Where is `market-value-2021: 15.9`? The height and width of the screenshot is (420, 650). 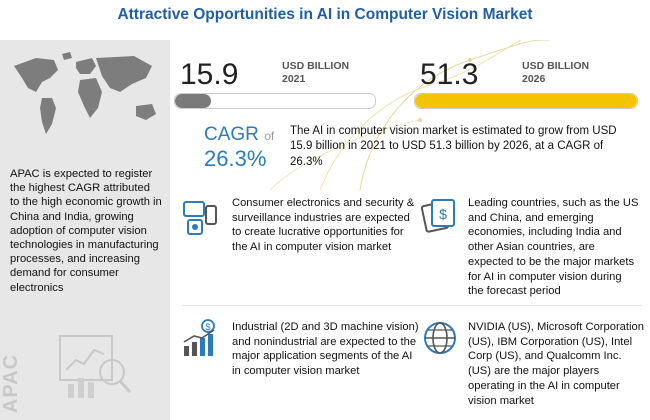
market-value-2021: 15.9 is located at coordinates (209, 74).